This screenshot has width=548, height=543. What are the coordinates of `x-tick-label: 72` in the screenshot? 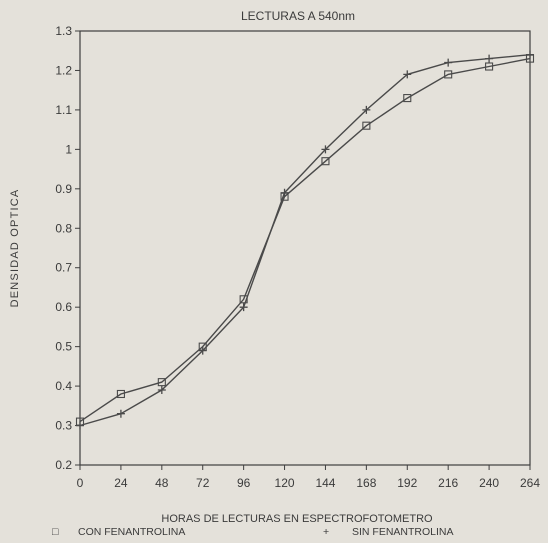 It's located at (203, 483).